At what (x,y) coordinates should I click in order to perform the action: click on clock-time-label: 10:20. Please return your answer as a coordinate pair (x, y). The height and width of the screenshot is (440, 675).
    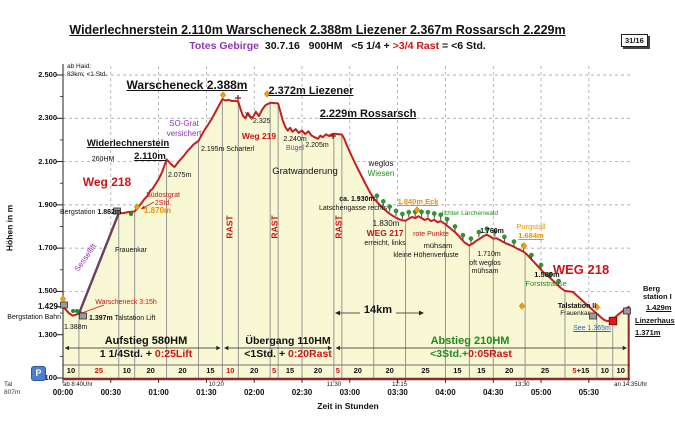
    Looking at the image, I should click on (216, 385).